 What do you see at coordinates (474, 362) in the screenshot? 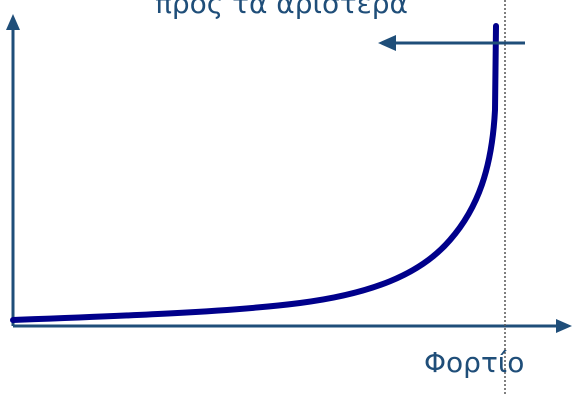
I see `x-axis-label: Φορτίο` at bounding box center [474, 362].